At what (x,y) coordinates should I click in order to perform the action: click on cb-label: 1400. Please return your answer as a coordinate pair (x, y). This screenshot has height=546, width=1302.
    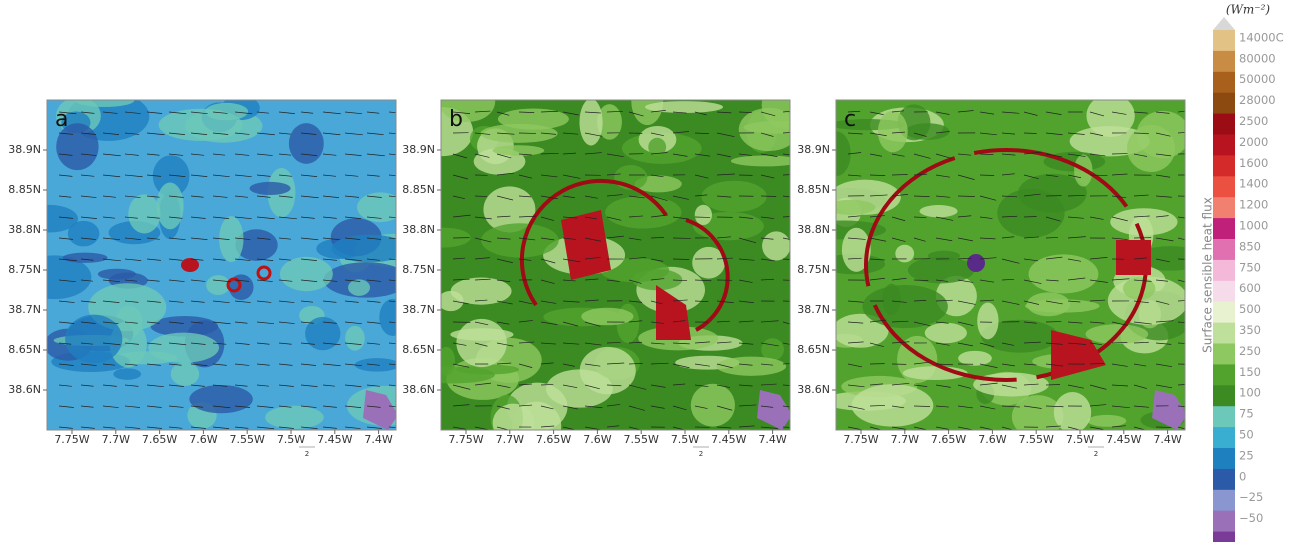
    Looking at the image, I should click on (1253, 184).